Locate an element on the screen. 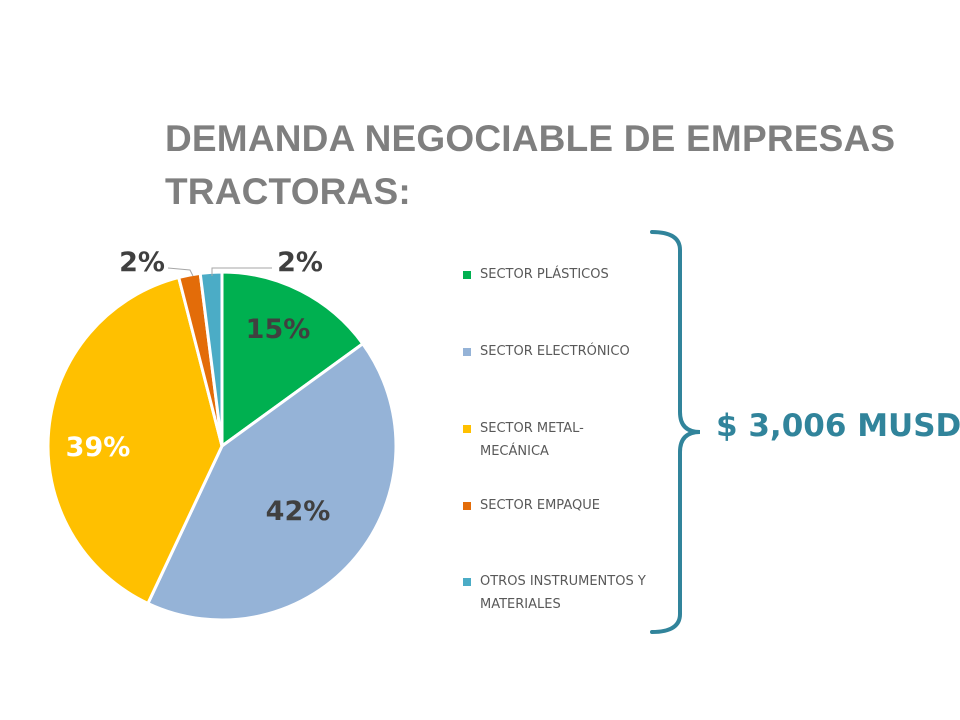 The width and height of the screenshot is (960, 720). legend-label-metal-mecanica: SECTOR METAL- MECÁNICA is located at coordinates (532, 440).